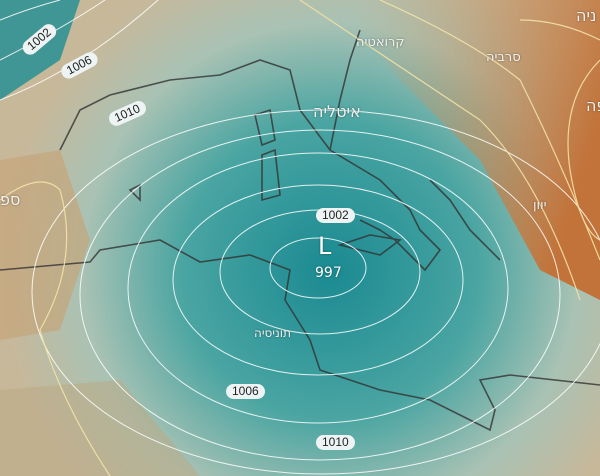  I want to click on label-serbia: סרביה, so click(503, 57).